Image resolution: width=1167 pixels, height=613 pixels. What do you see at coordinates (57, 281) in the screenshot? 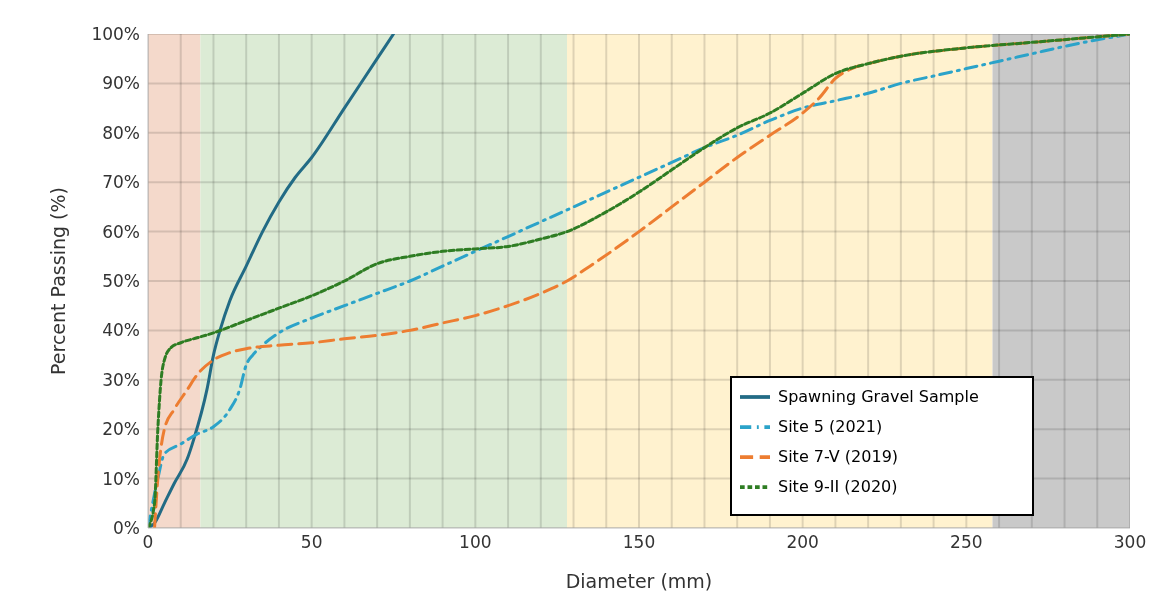
I see `y-axis-title: Percent Passing (%)` at bounding box center [57, 281].